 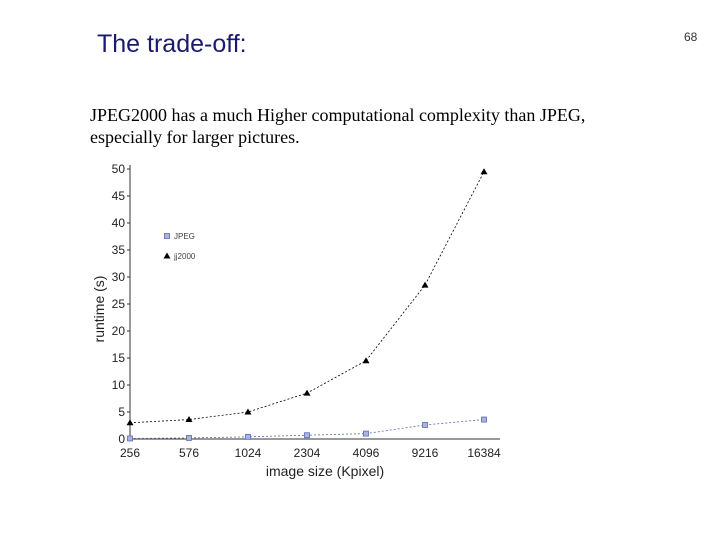 What do you see at coordinates (119, 277) in the screenshot?
I see `y-tick-label: 30` at bounding box center [119, 277].